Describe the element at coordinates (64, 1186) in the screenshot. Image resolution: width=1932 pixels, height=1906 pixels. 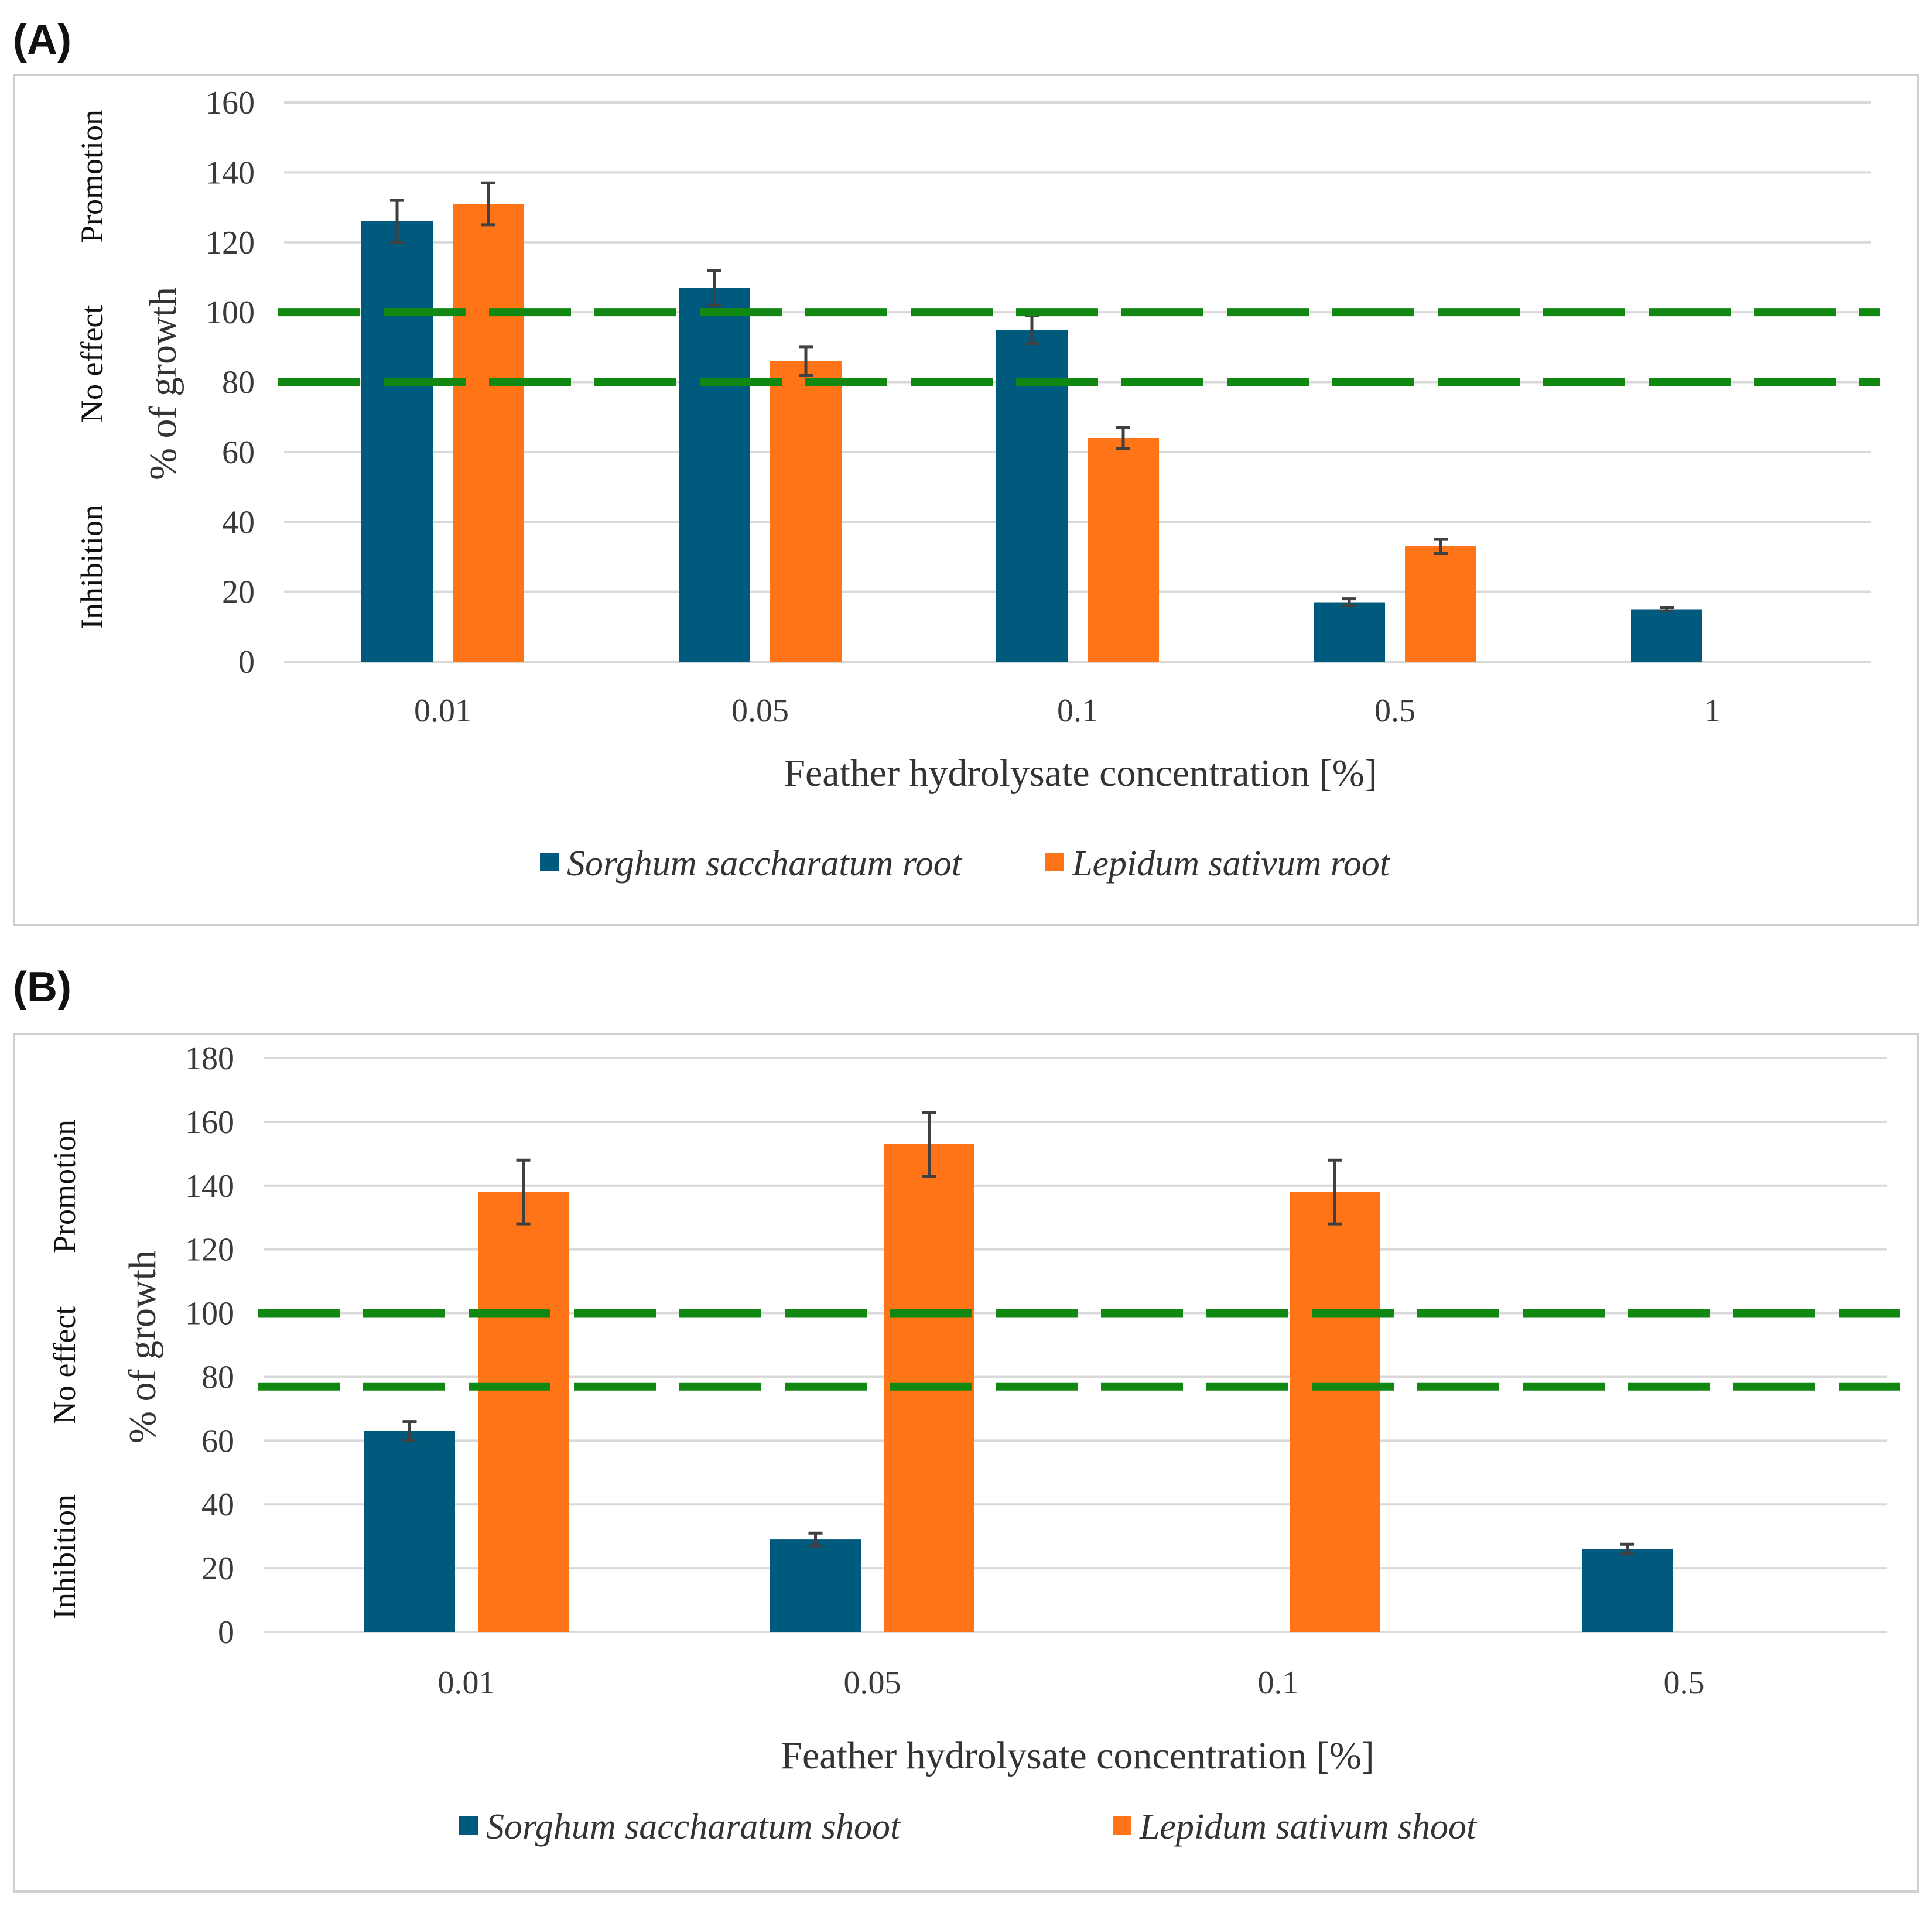
I see `panel-b-region-promotion: Promotion` at that location.